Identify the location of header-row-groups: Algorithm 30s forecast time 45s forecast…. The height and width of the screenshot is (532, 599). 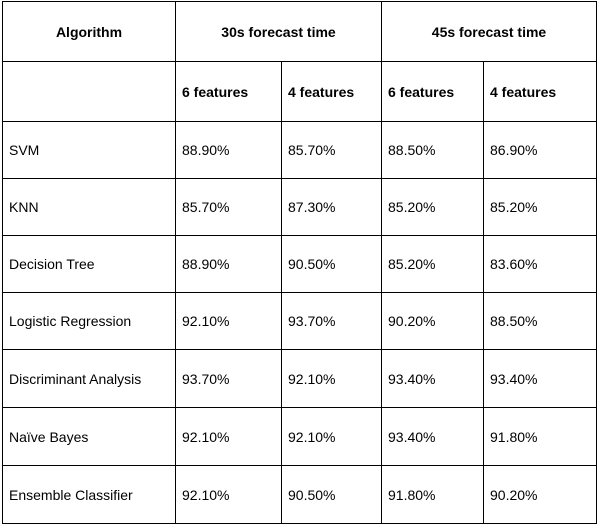
(299, 31).